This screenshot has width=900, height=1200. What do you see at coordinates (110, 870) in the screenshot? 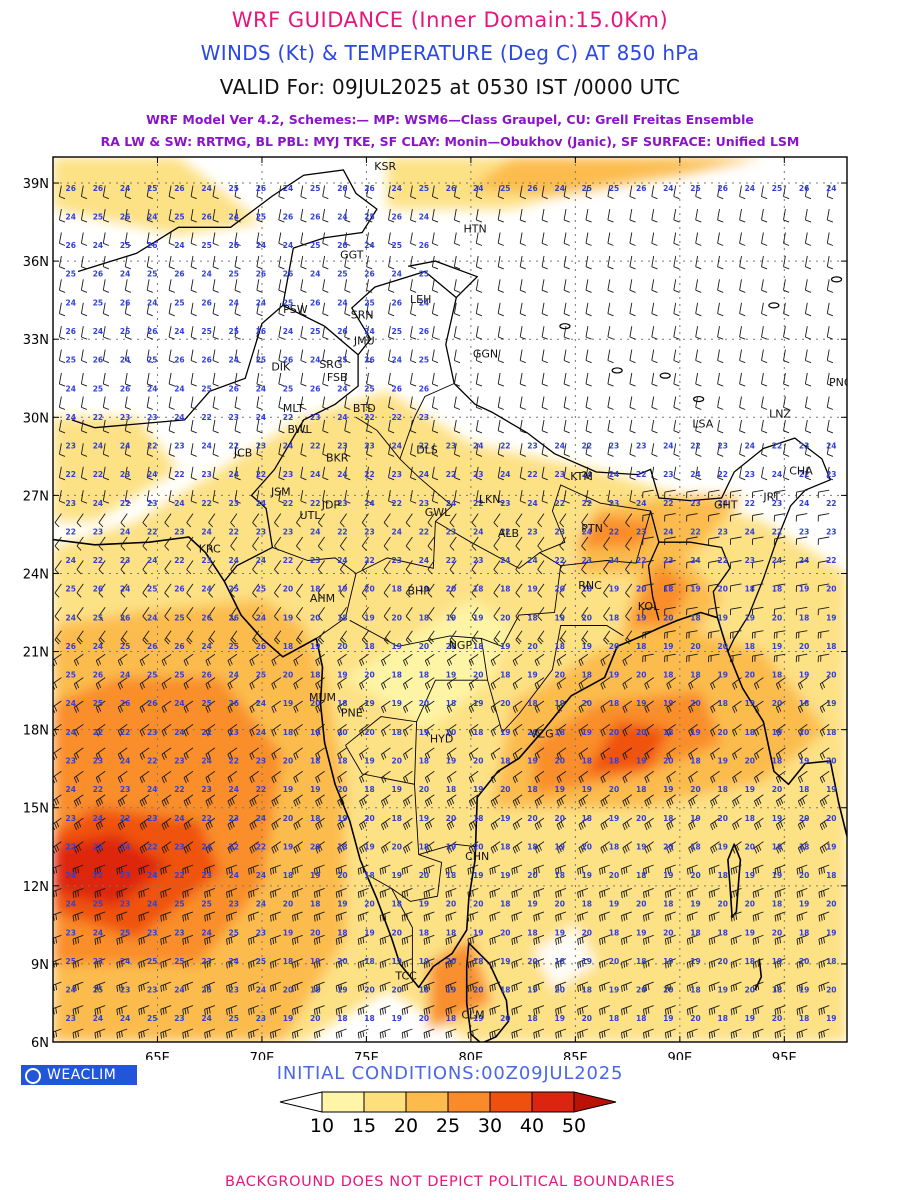
I see `temperature-region` at bounding box center [110, 870].